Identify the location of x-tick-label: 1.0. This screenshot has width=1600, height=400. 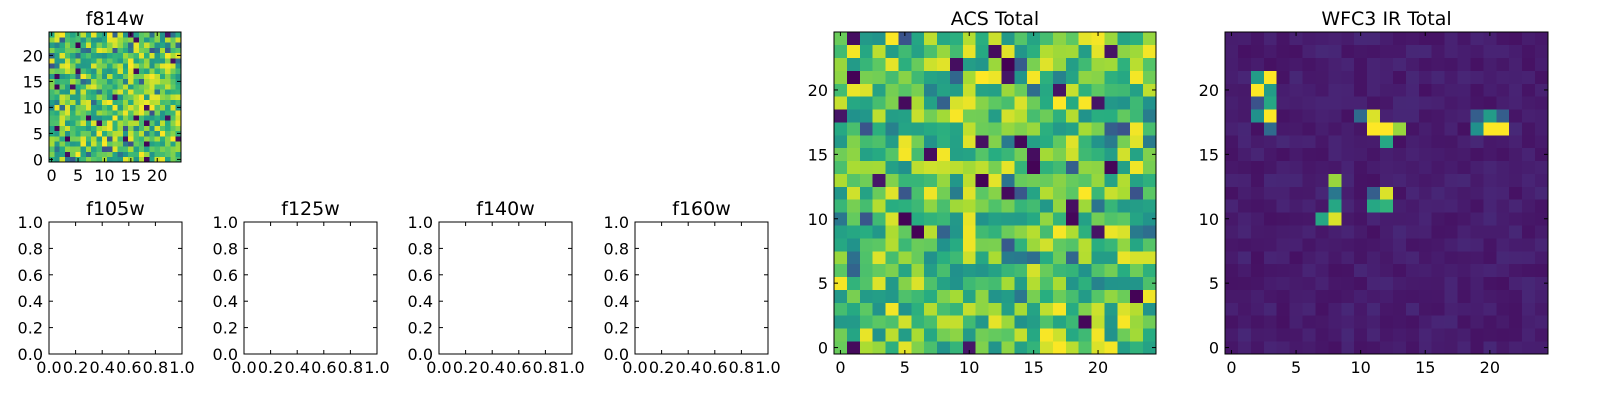
(376, 367).